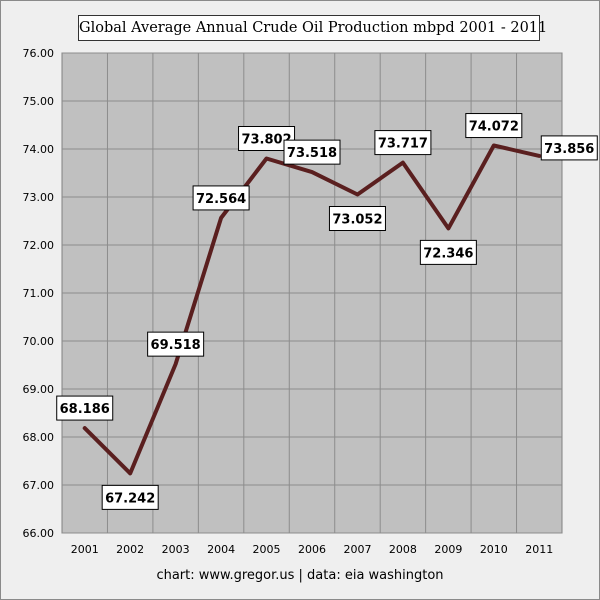 The height and width of the screenshot is (600, 600). Describe the element at coordinates (221, 549) in the screenshot. I see `x-tick-label: 2004` at that location.